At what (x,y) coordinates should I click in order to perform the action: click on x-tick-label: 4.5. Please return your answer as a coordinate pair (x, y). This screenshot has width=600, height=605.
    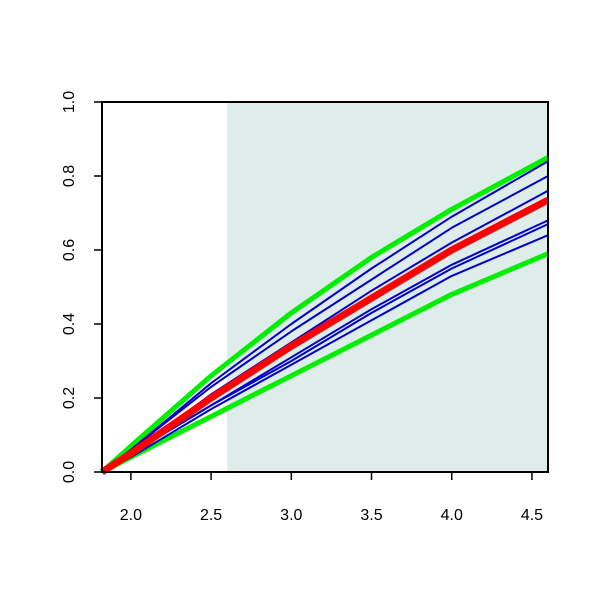
    Looking at the image, I should click on (532, 515).